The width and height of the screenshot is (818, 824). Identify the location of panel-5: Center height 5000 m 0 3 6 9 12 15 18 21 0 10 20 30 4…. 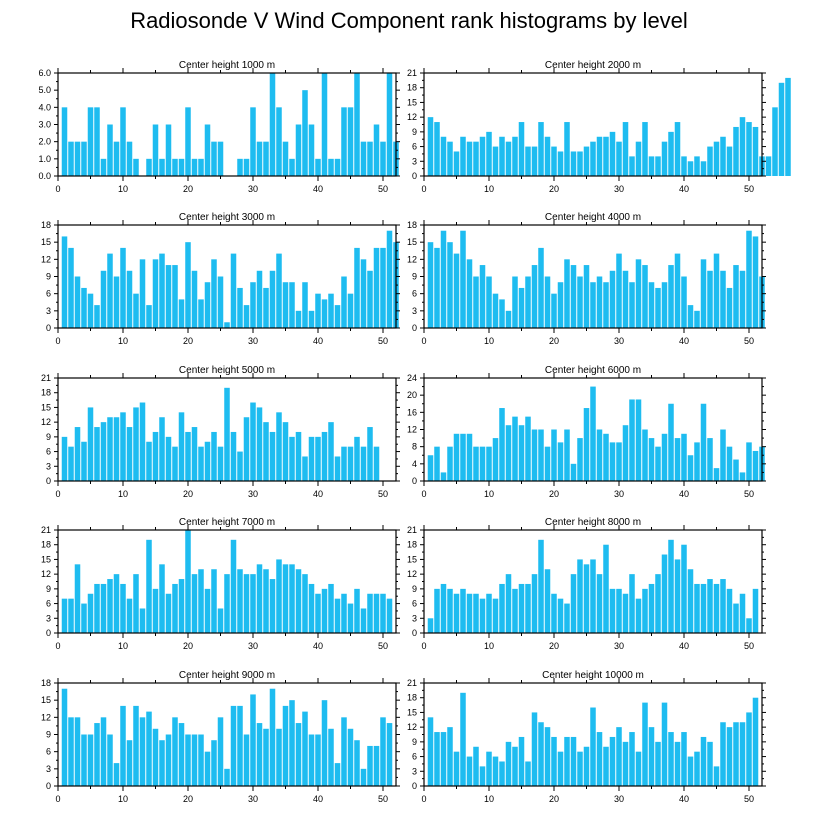
(220, 432).